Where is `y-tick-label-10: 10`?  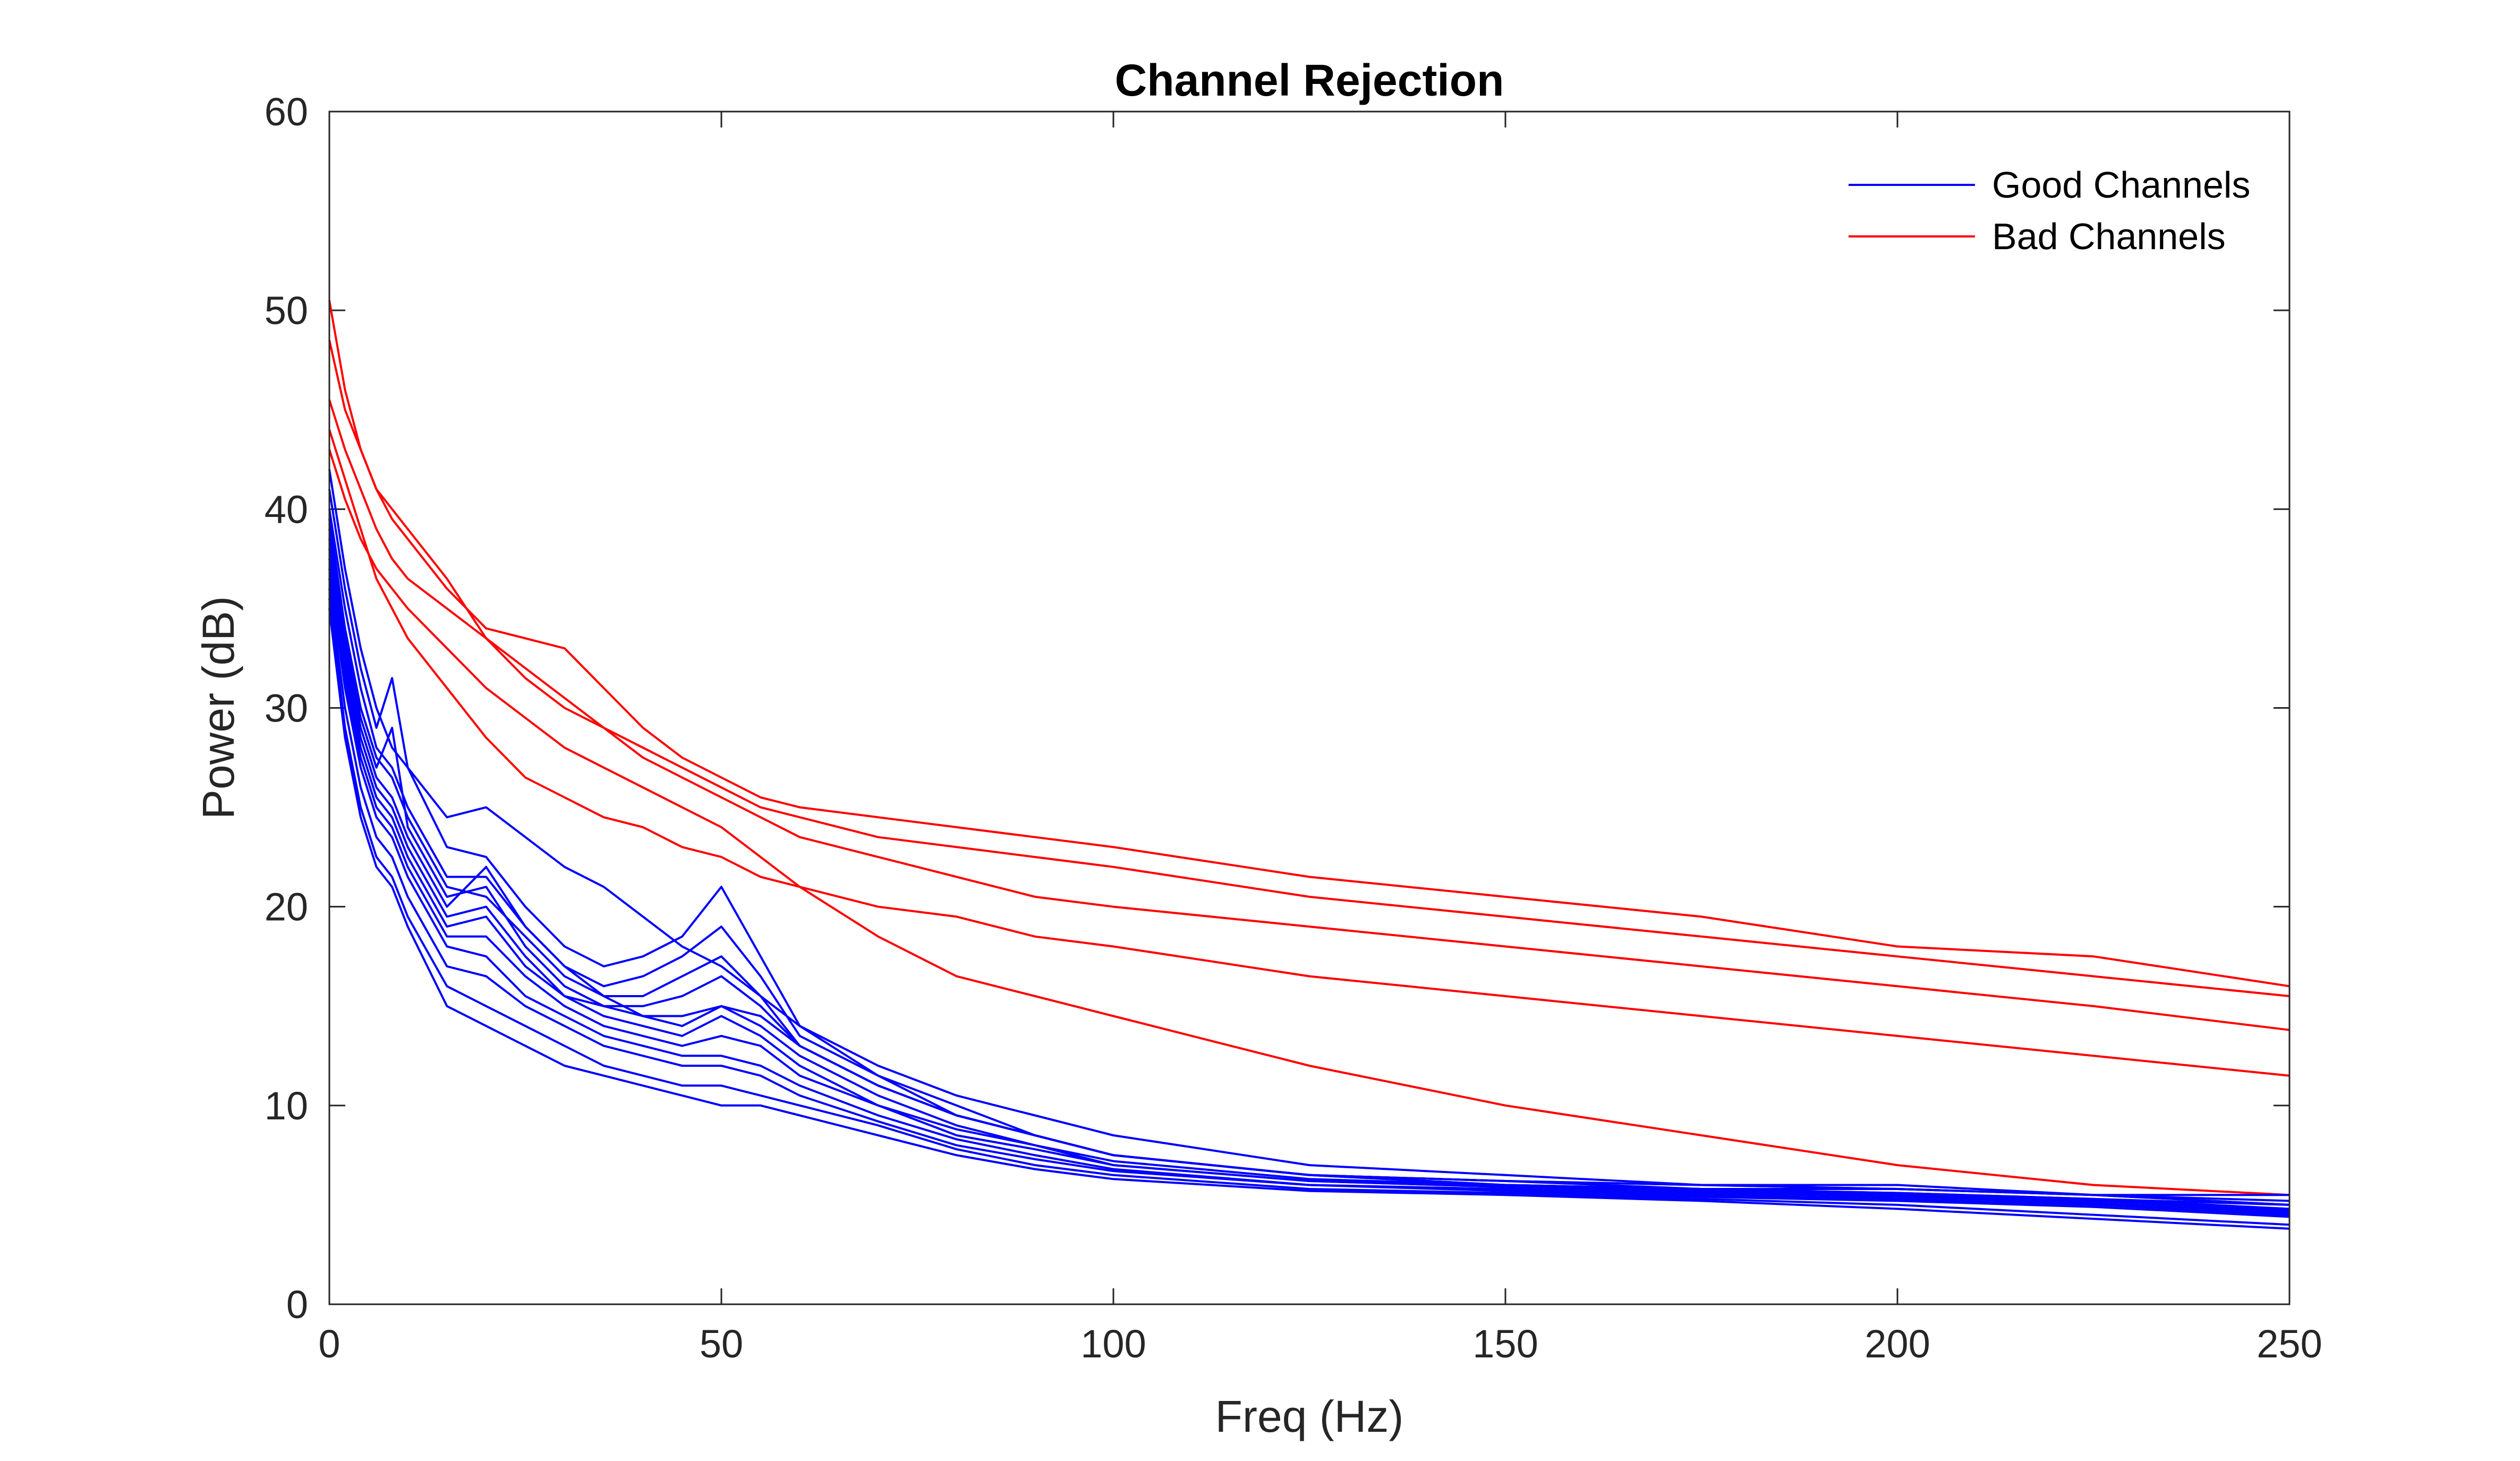
y-tick-label-10: 10 is located at coordinates (286, 1106).